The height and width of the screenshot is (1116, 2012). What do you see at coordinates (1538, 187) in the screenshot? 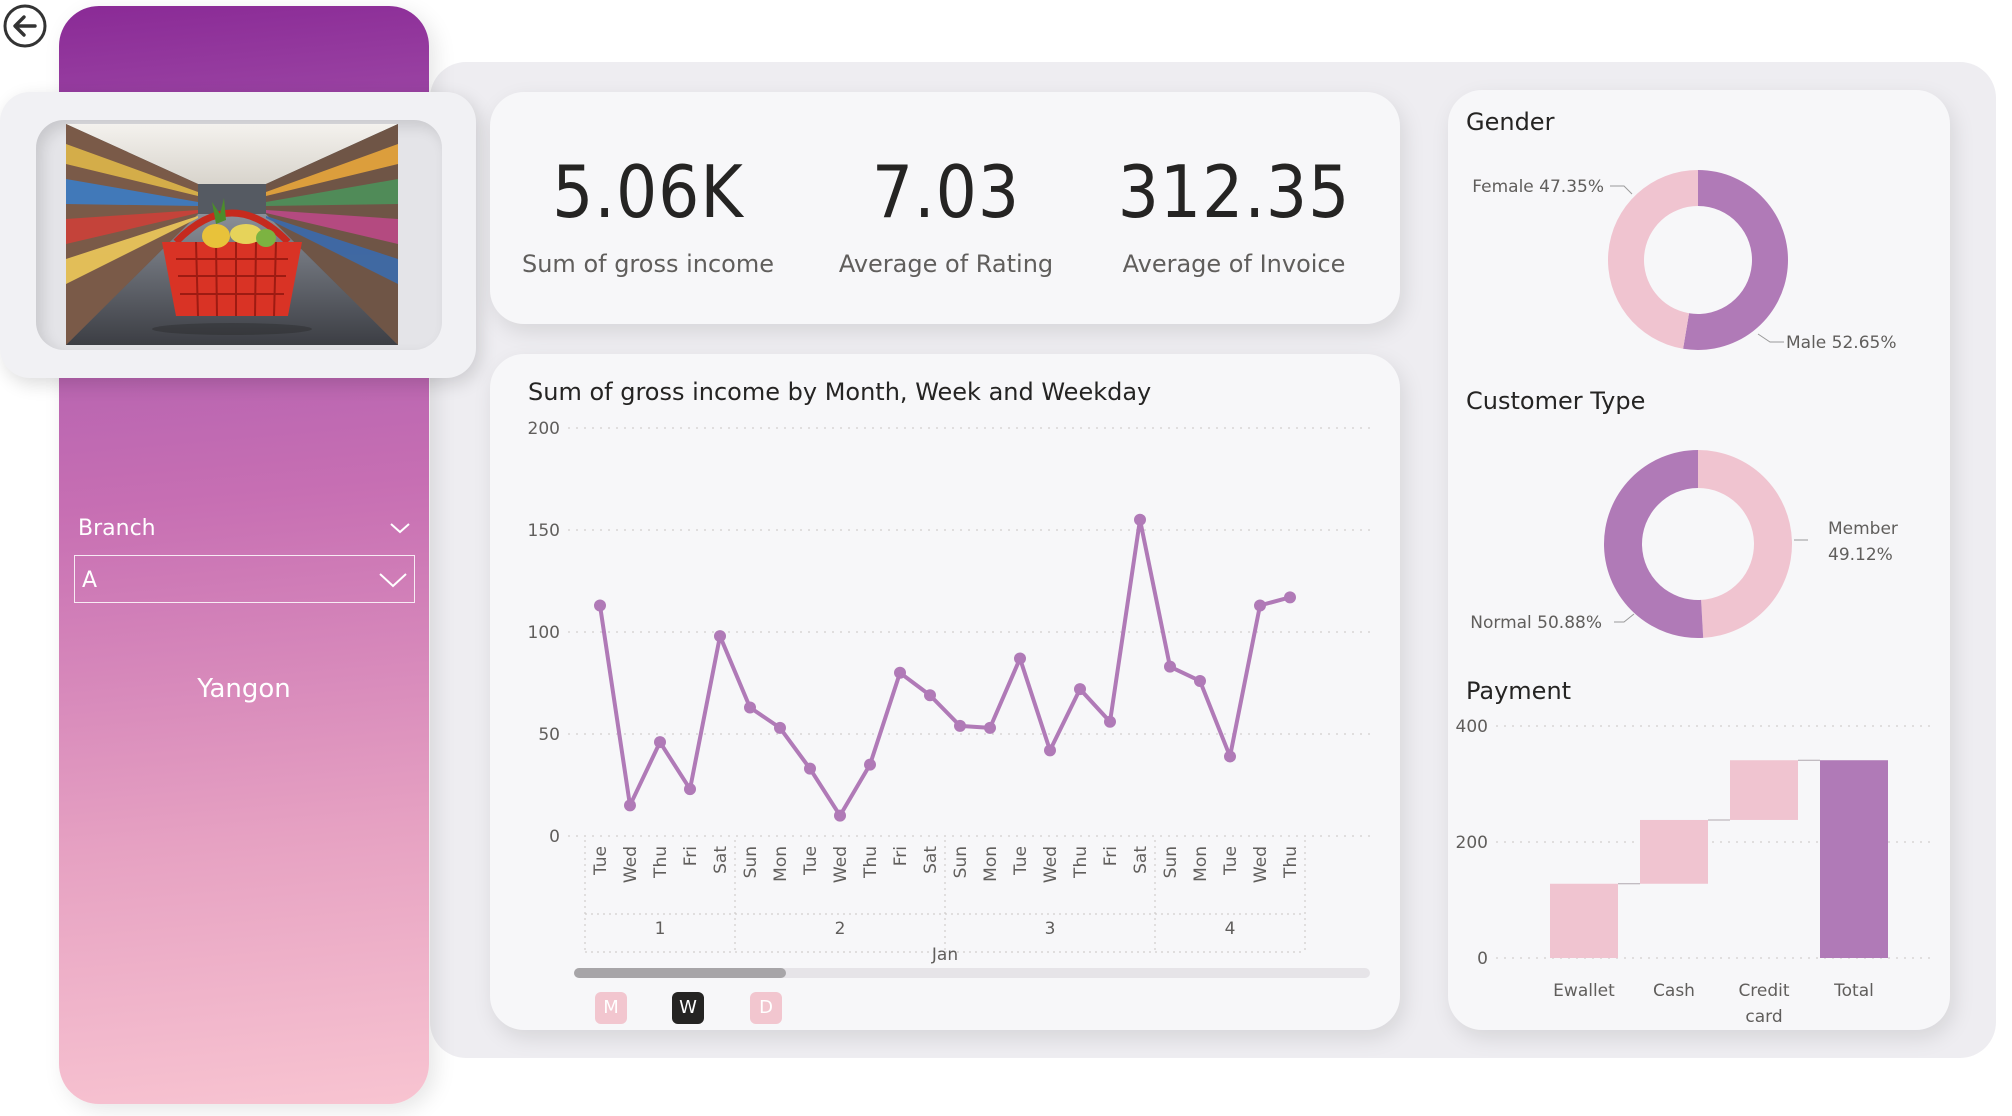
I see `gender-label-female: Female 47.35%` at bounding box center [1538, 187].